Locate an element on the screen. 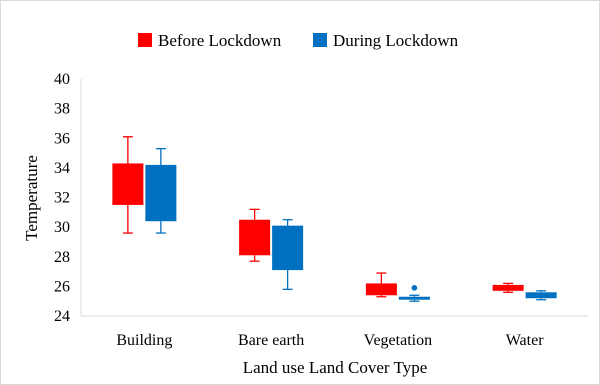 This screenshot has width=600, height=385. y-tick-label: 24 is located at coordinates (62, 316).